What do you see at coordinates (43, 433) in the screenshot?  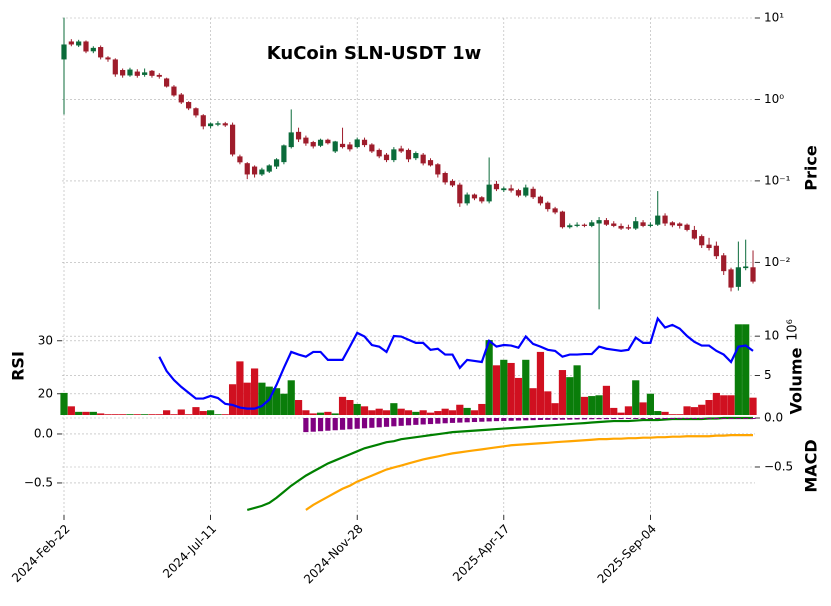 I see `y-tick-label: 0.0` at bounding box center [43, 433].